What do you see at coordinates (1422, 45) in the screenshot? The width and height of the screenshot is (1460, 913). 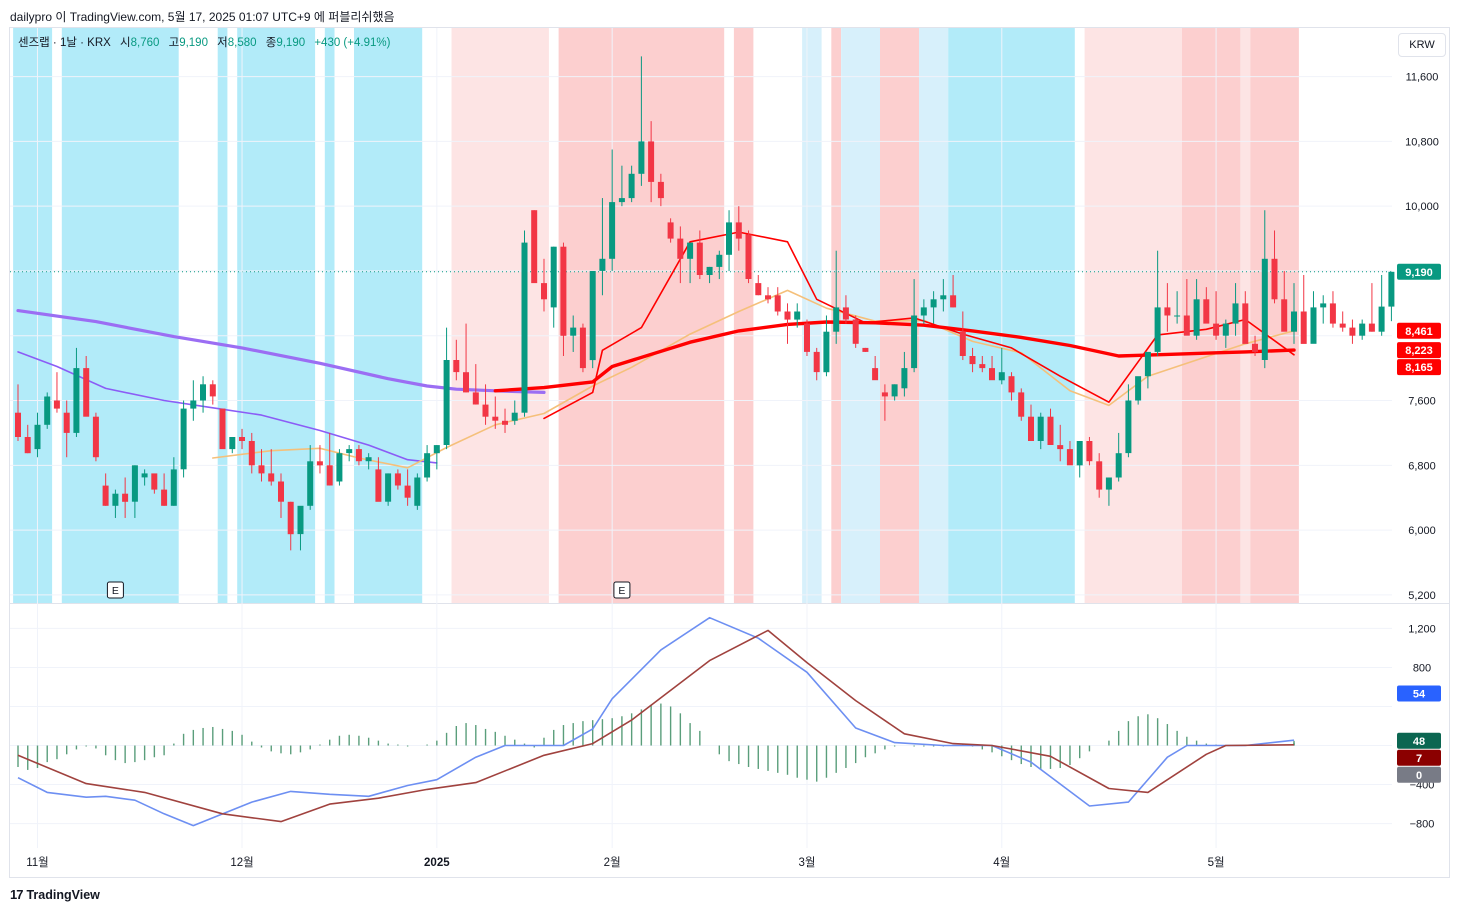 I see `currency-button: KRW` at bounding box center [1422, 45].